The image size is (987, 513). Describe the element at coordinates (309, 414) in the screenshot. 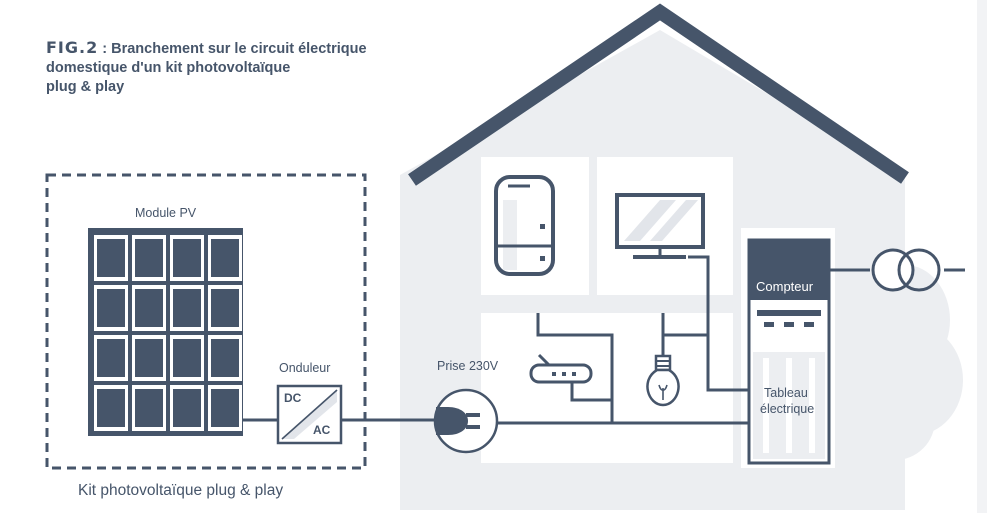

I see `inverter-icon` at that location.